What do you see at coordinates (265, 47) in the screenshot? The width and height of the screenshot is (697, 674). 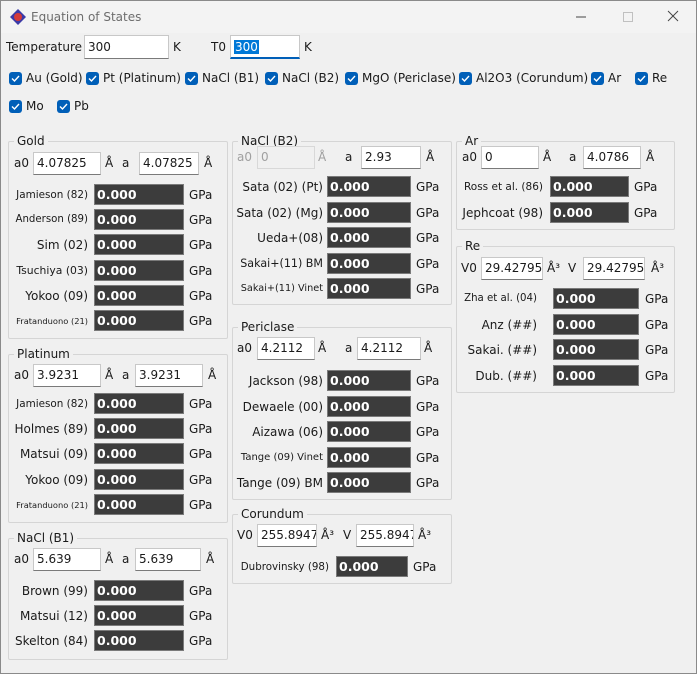 I see `t0-input: 300` at bounding box center [265, 47].